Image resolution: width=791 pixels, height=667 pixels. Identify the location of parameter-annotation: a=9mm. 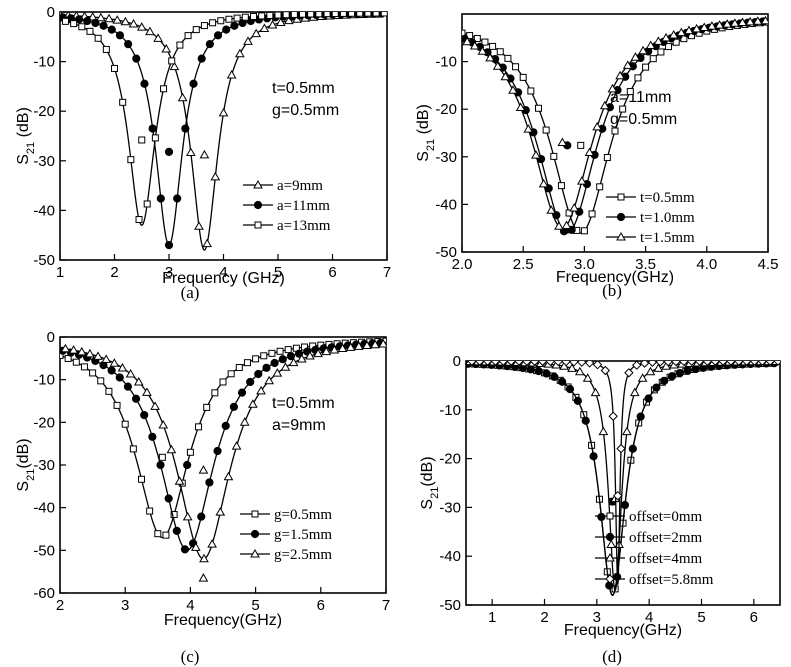
(299, 425).